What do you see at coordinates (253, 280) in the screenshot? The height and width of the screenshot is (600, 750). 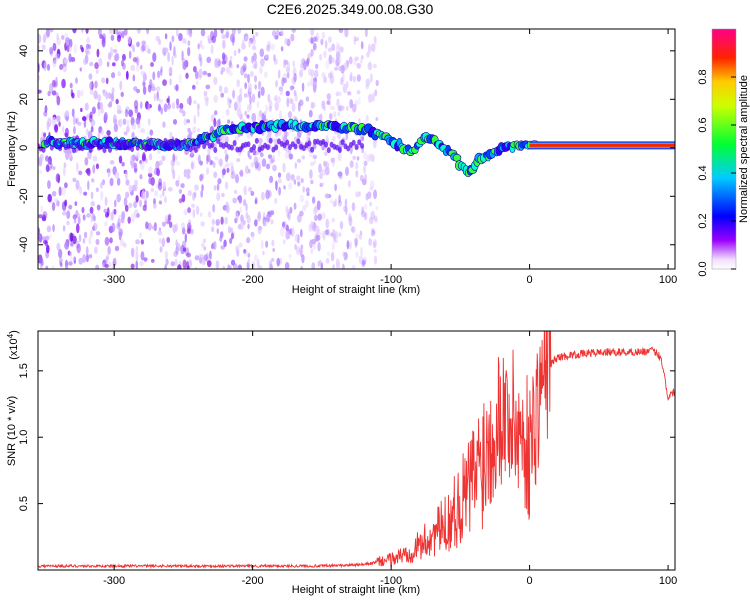 I see `spectrogram-x-tick-label: -200` at bounding box center [253, 280].